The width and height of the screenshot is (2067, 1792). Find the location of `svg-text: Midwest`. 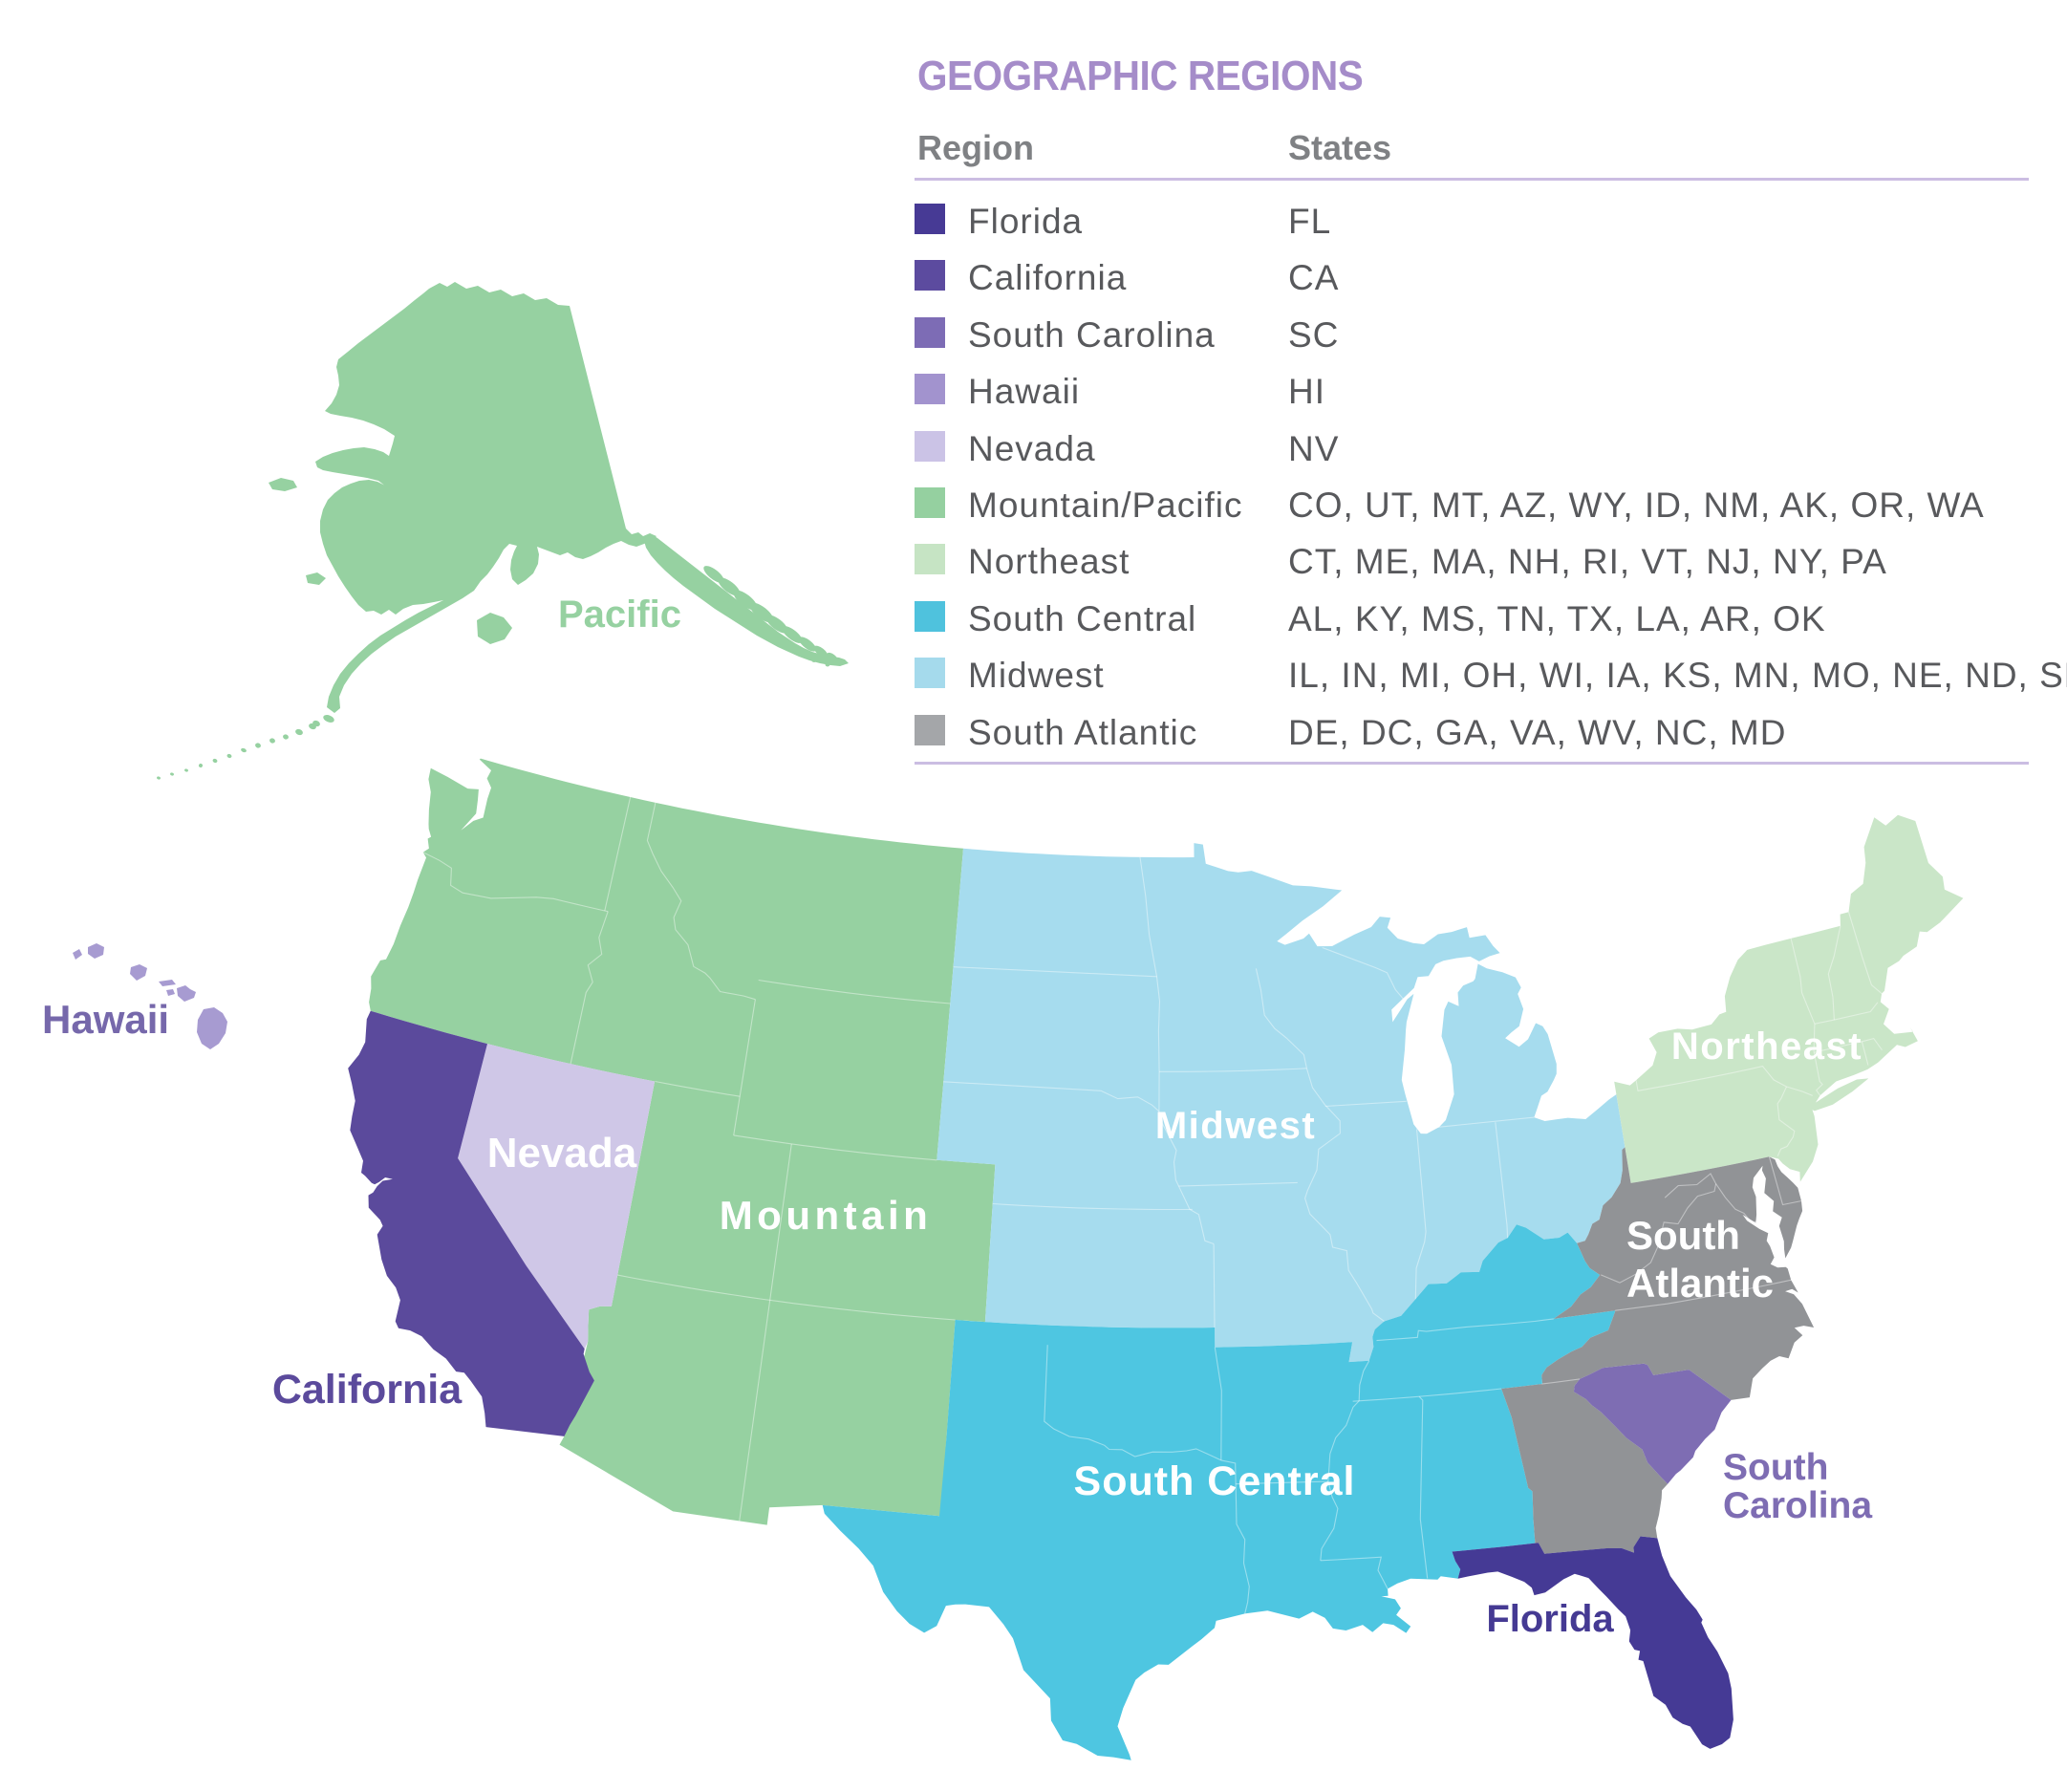

svg-text: Midwest is located at coordinates (1236, 1126).